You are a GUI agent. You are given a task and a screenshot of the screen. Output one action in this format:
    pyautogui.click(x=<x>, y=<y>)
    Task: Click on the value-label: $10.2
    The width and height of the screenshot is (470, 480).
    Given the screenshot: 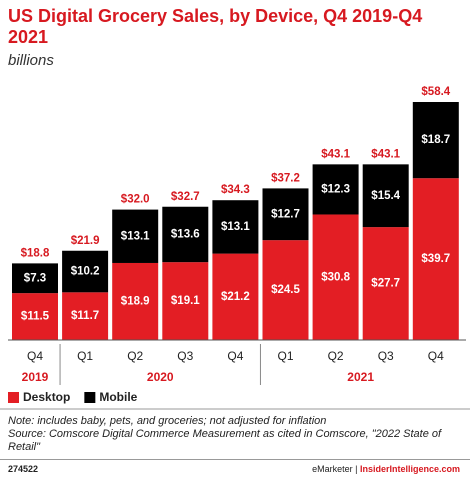 What is the action you would take?
    pyautogui.click(x=85, y=272)
    